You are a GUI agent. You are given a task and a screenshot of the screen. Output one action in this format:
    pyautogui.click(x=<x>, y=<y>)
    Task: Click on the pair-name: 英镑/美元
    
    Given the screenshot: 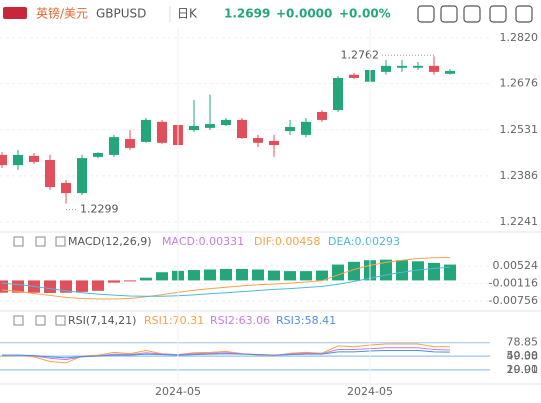 What is the action you would take?
    pyautogui.click(x=62, y=13)
    